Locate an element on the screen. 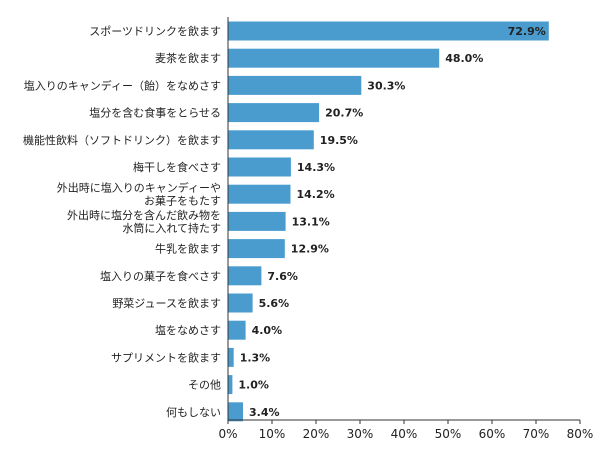  value-label: 48.0% is located at coordinates (464, 58).